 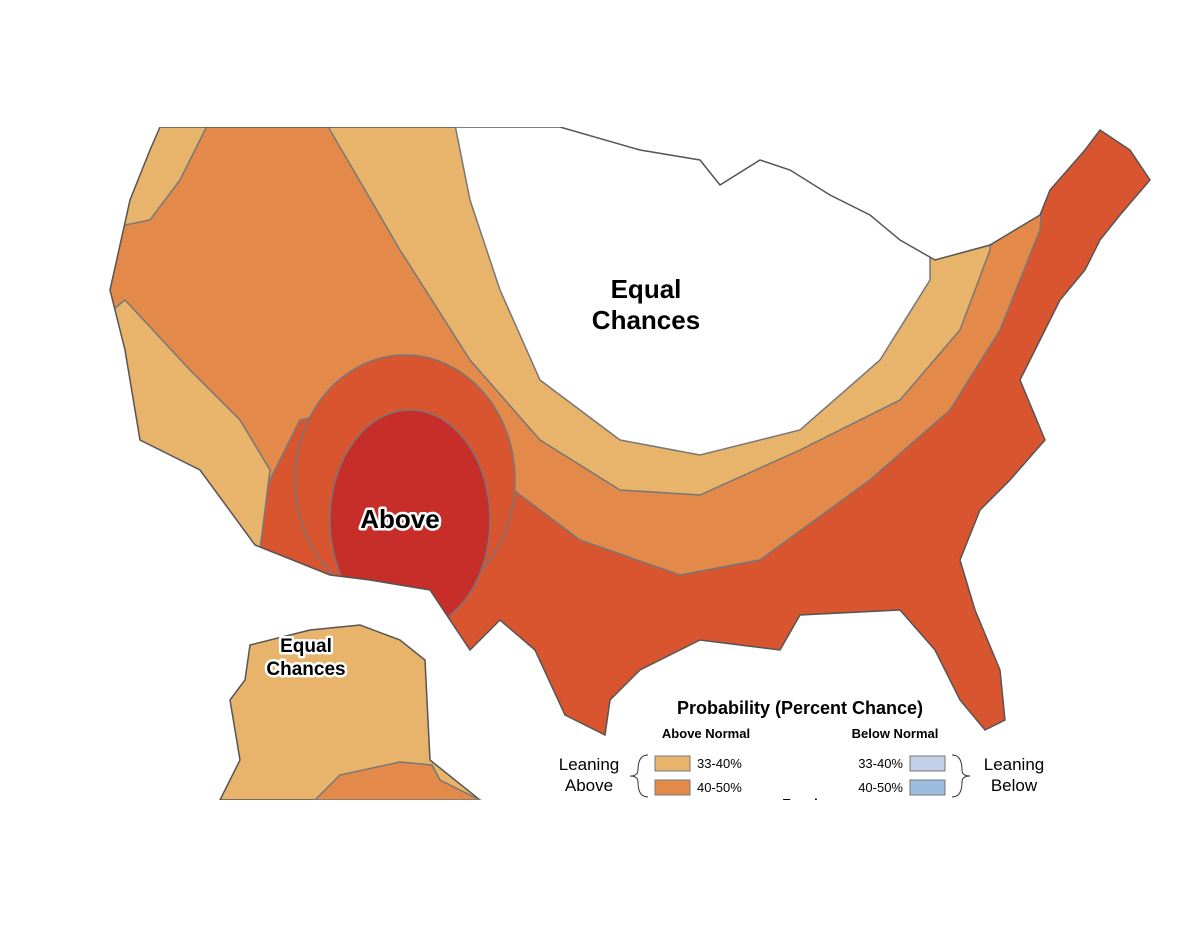 What do you see at coordinates (895, 733) in the screenshot?
I see `legend-header: Below Normal` at bounding box center [895, 733].